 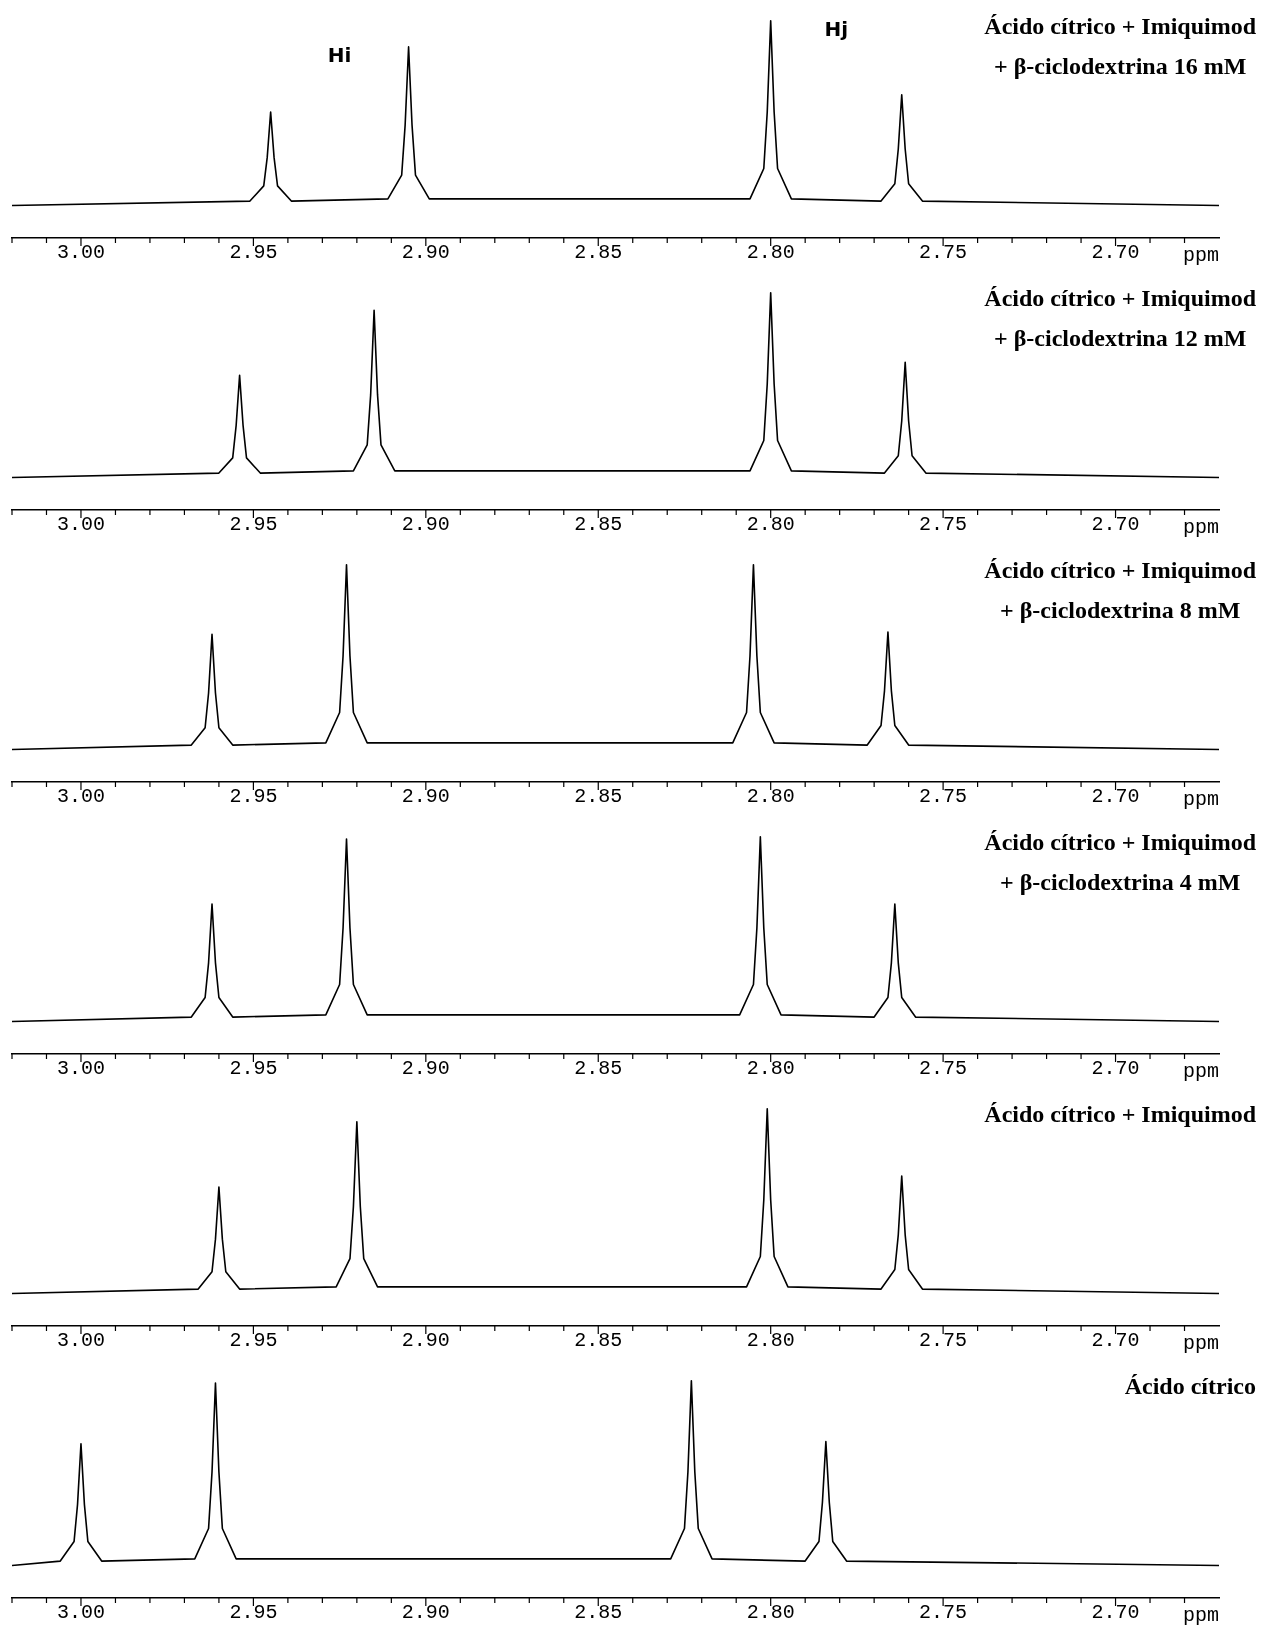 What do you see at coordinates (1120, 338) in the screenshot?
I see `text: + β-ciclodextrina 12 mM` at bounding box center [1120, 338].